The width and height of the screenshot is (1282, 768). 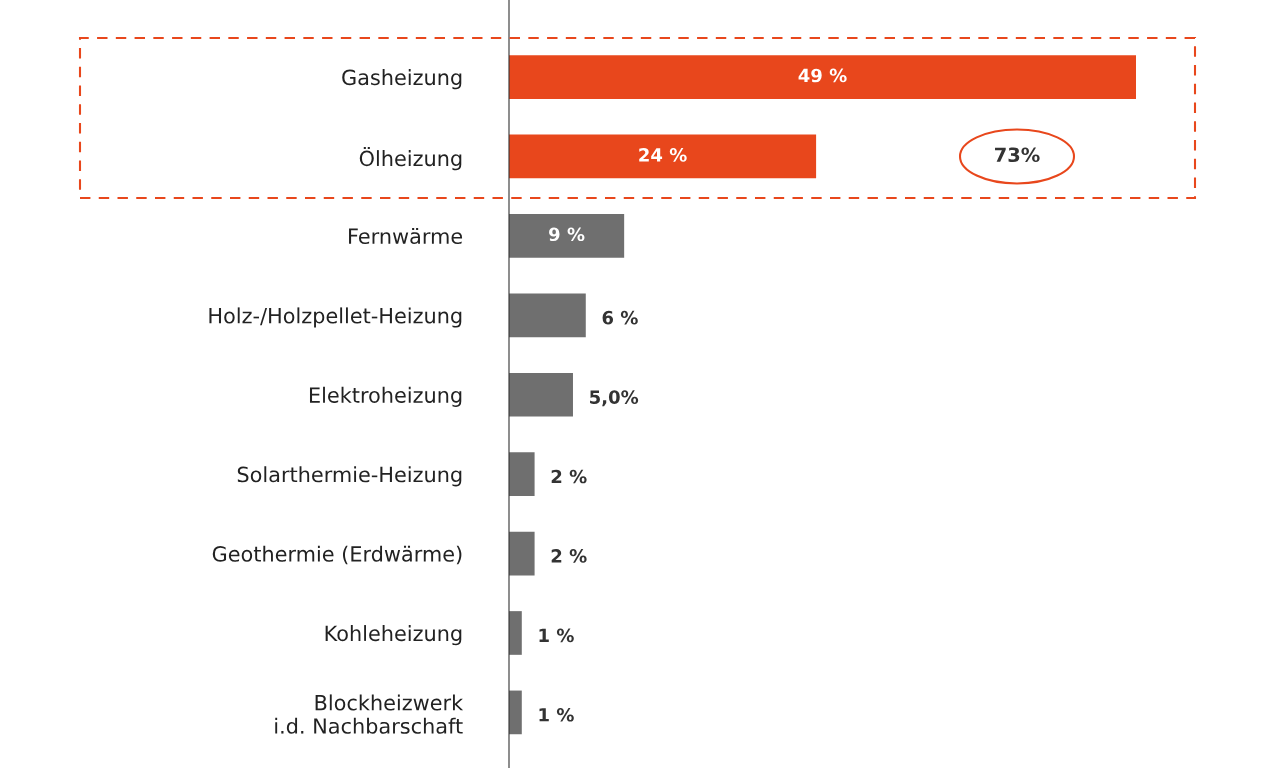 What do you see at coordinates (385, 396) in the screenshot?
I see `y-tick-label: Elektroheizung` at bounding box center [385, 396].